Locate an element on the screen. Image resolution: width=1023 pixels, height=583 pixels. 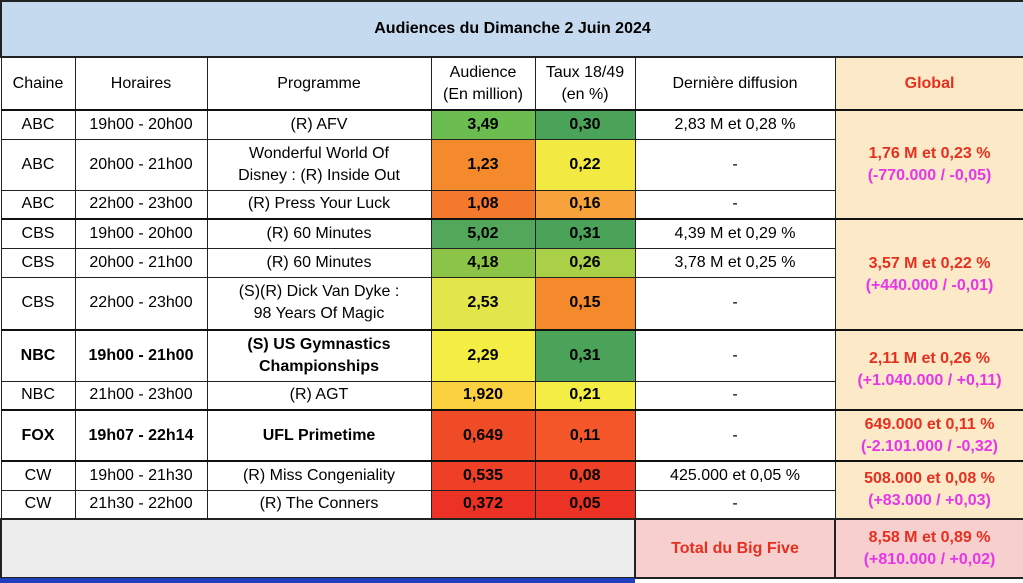
programme-line1: (R) AGT is located at coordinates (319, 395).